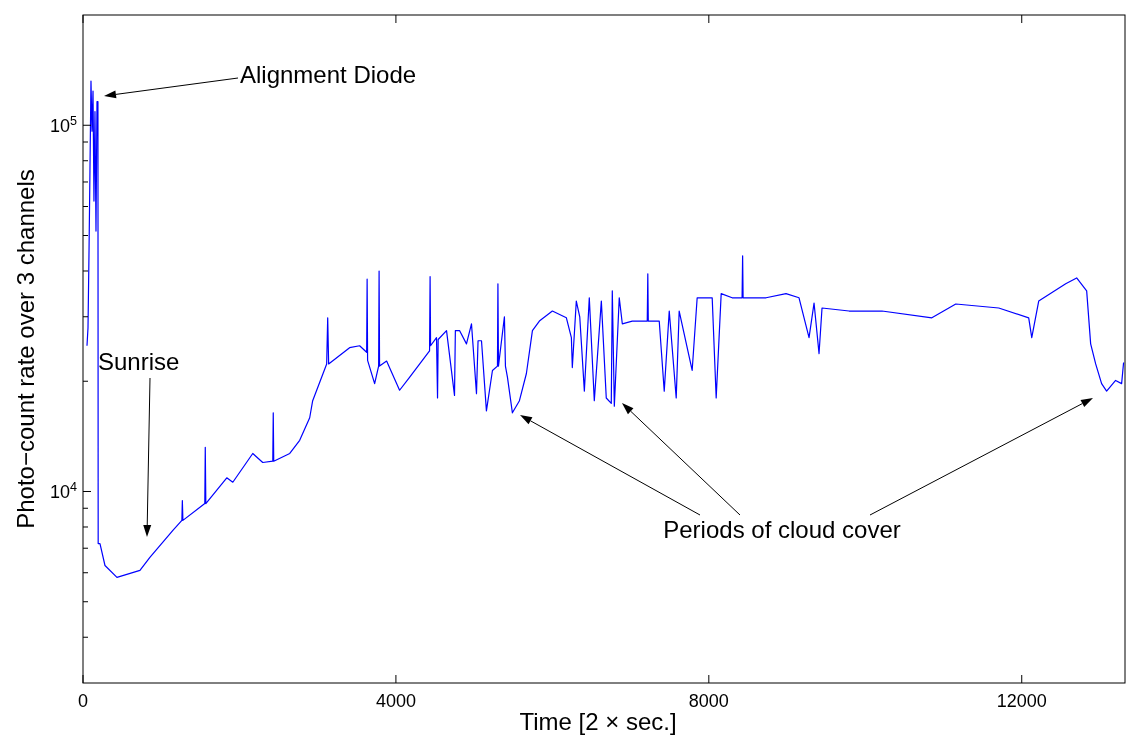  What do you see at coordinates (63, 125) in the screenshot?
I see `y-tick-label: 10$^{5}$` at bounding box center [63, 125].